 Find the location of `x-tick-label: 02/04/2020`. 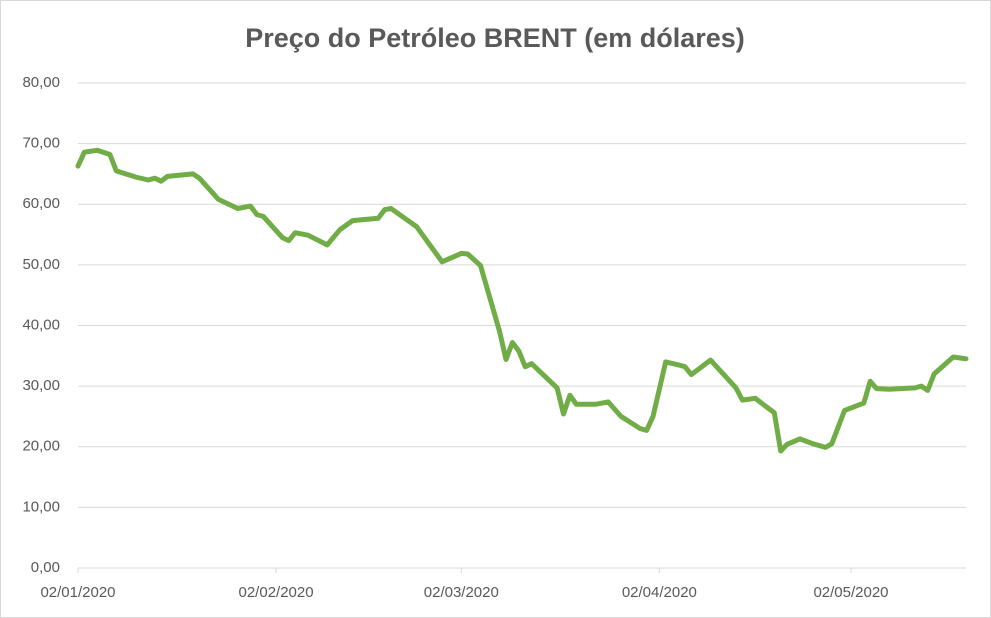

x-tick-label: 02/04/2020 is located at coordinates (659, 592).